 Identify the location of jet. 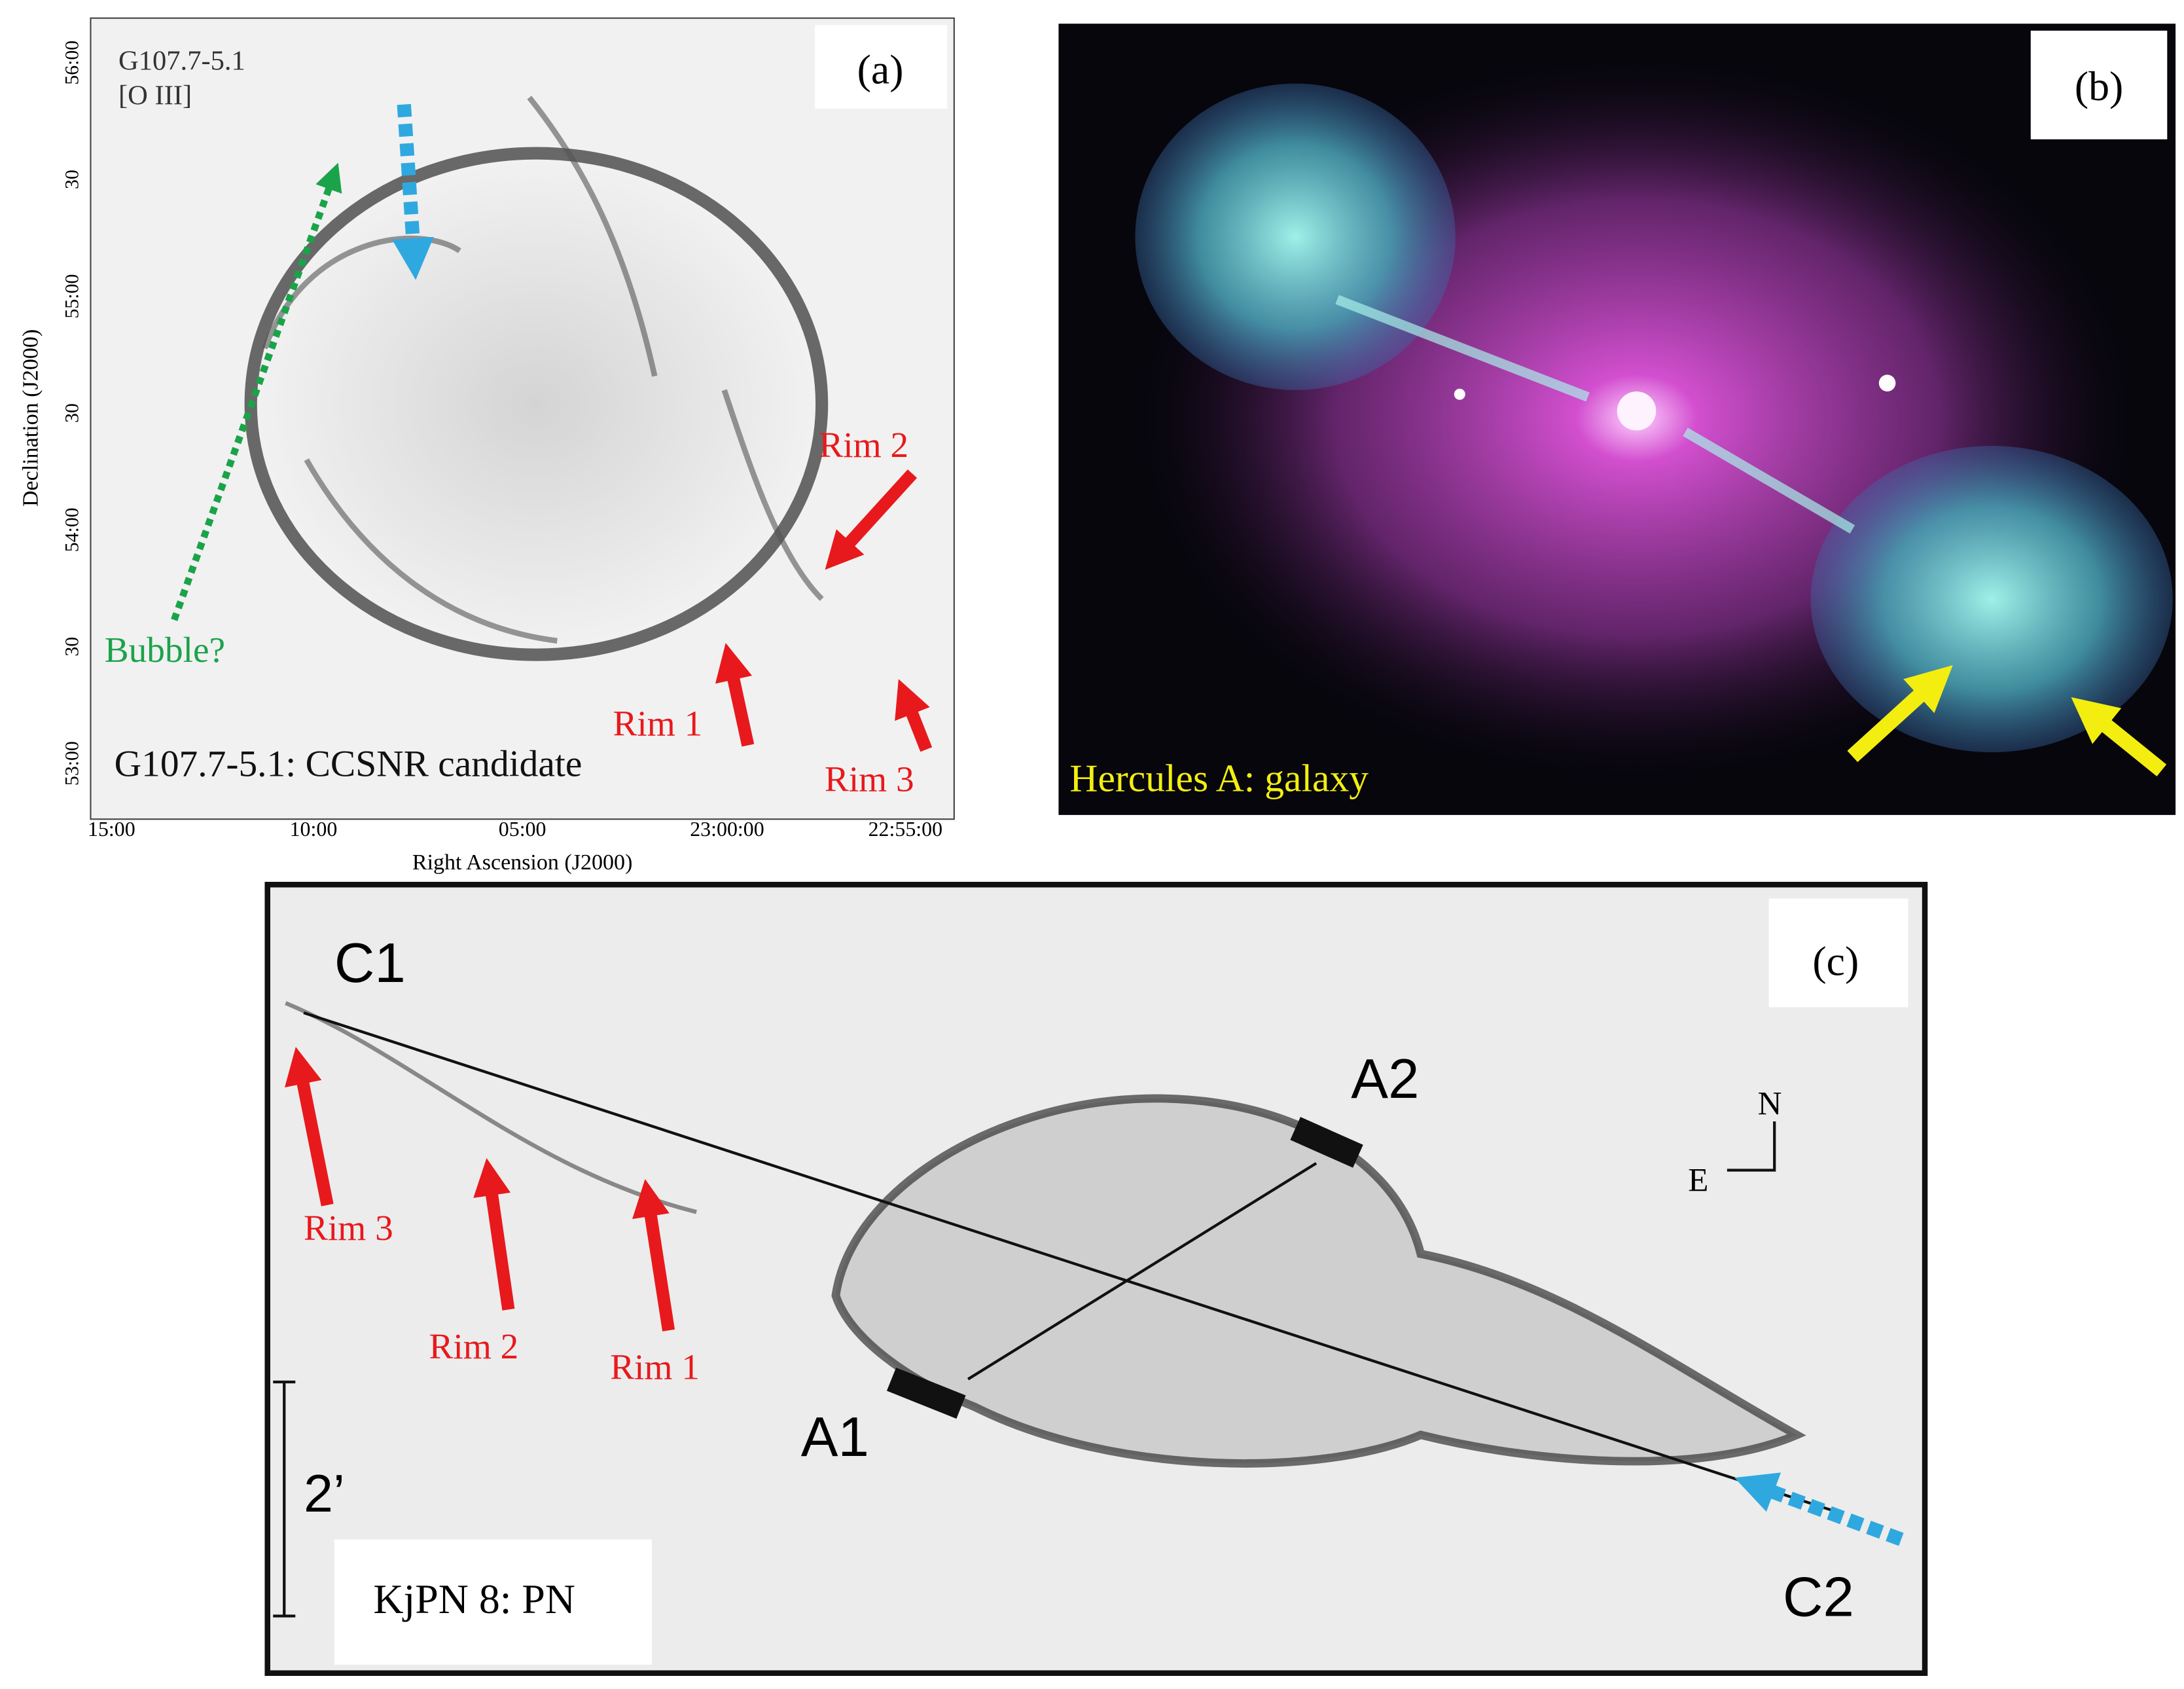
(1595, 414).